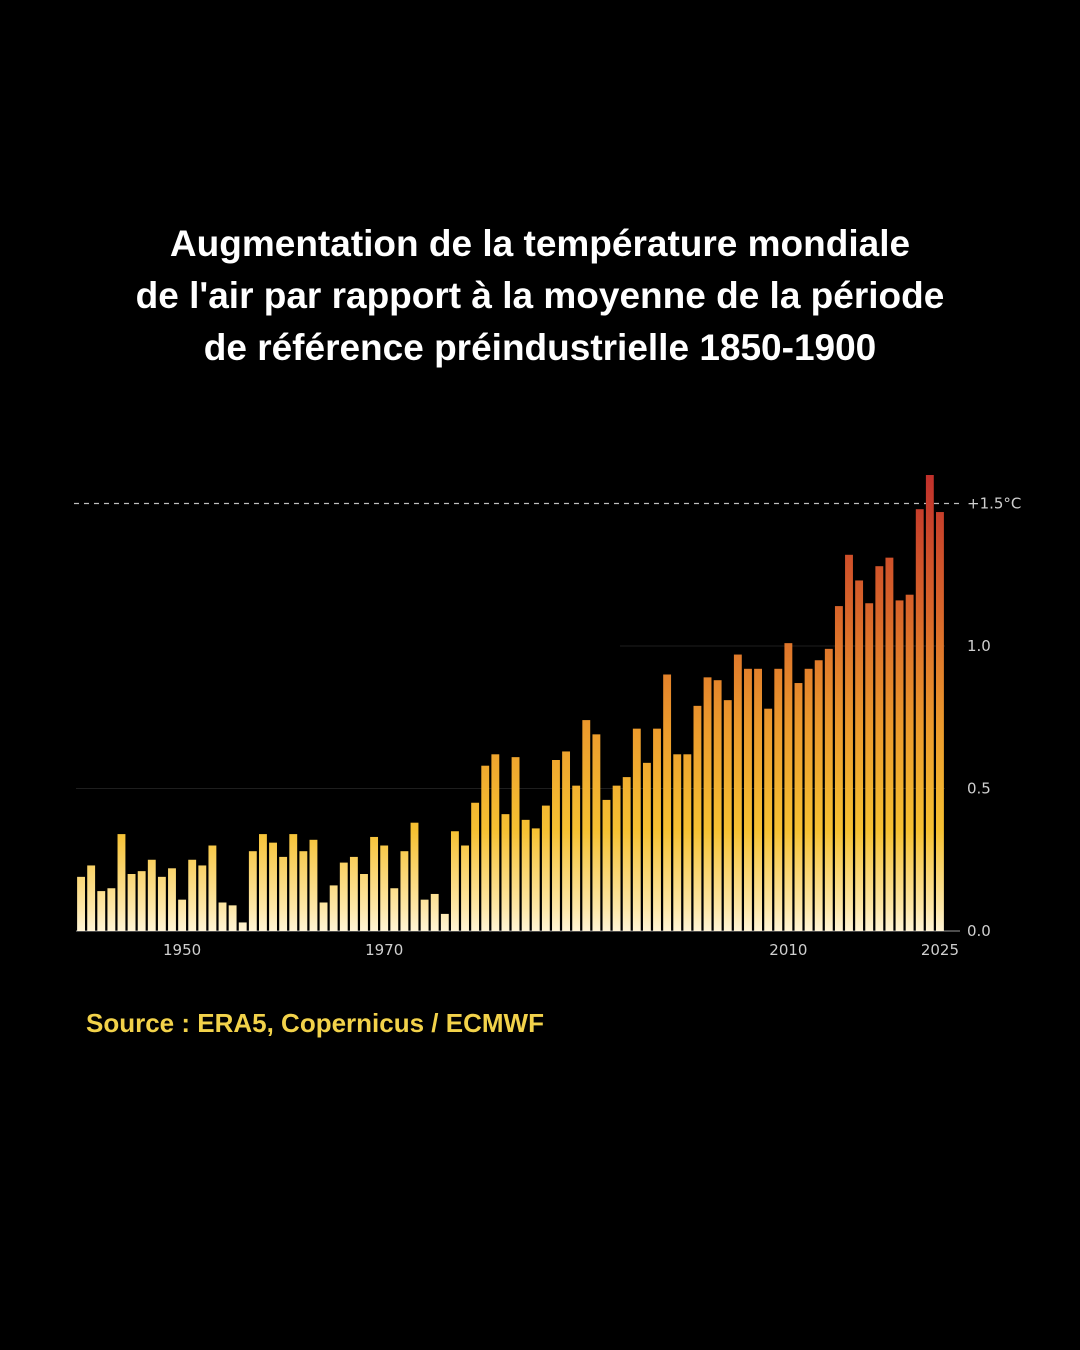 This screenshot has width=1080, height=1350. Describe the element at coordinates (315, 1023) in the screenshot. I see `source-note: Source : ERA5, Copernicus / ECMWF` at that location.